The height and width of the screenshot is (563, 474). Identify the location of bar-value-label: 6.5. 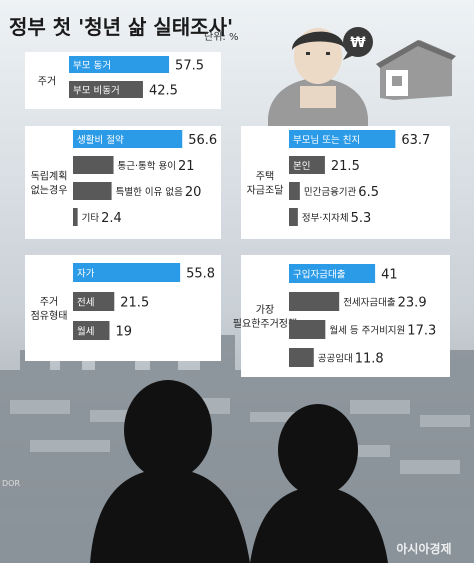
(368, 192).